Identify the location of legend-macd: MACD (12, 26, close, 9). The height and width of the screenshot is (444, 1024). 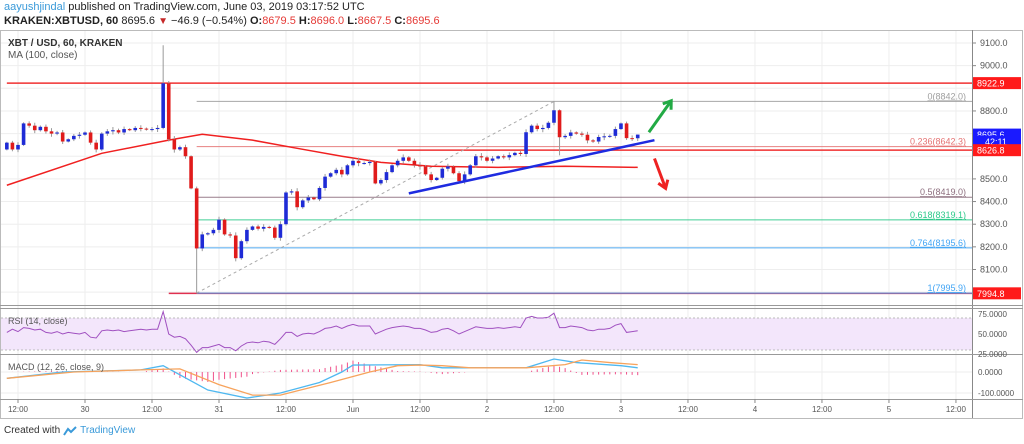
(56, 367).